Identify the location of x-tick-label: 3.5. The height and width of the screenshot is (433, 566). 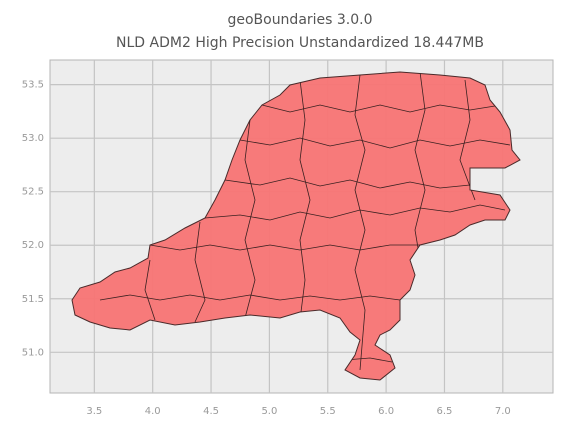
(94, 411).